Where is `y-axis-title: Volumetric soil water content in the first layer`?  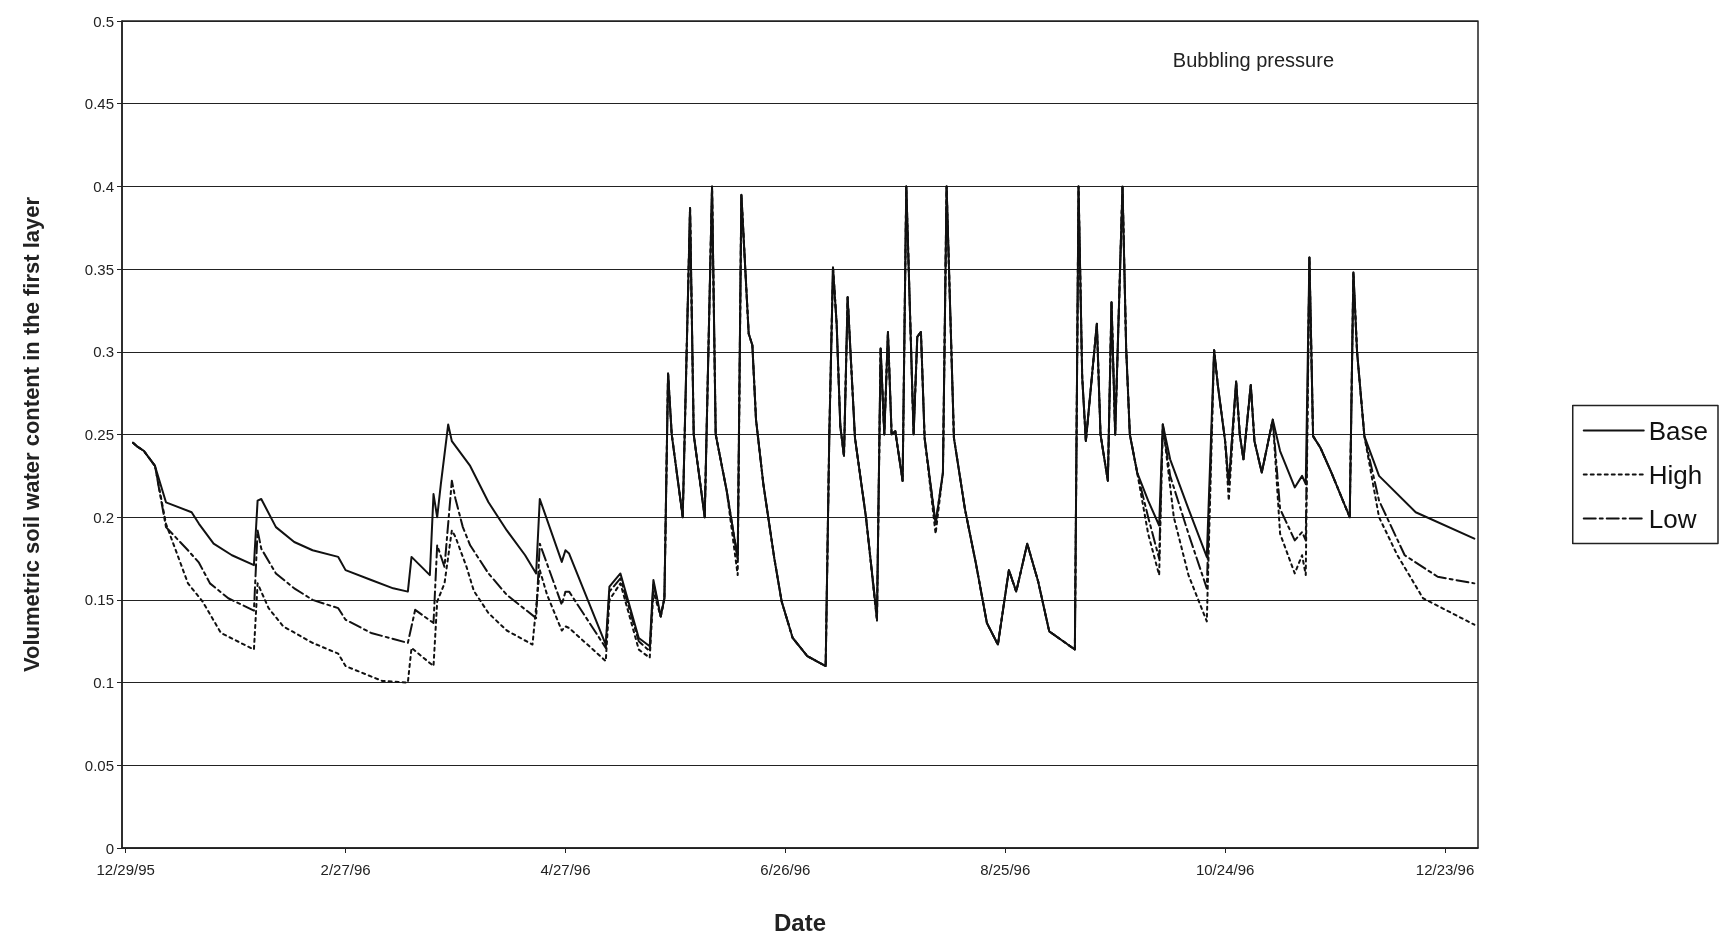 y-axis-title: Volumetric soil water content in the first layer is located at coordinates (31, 434).